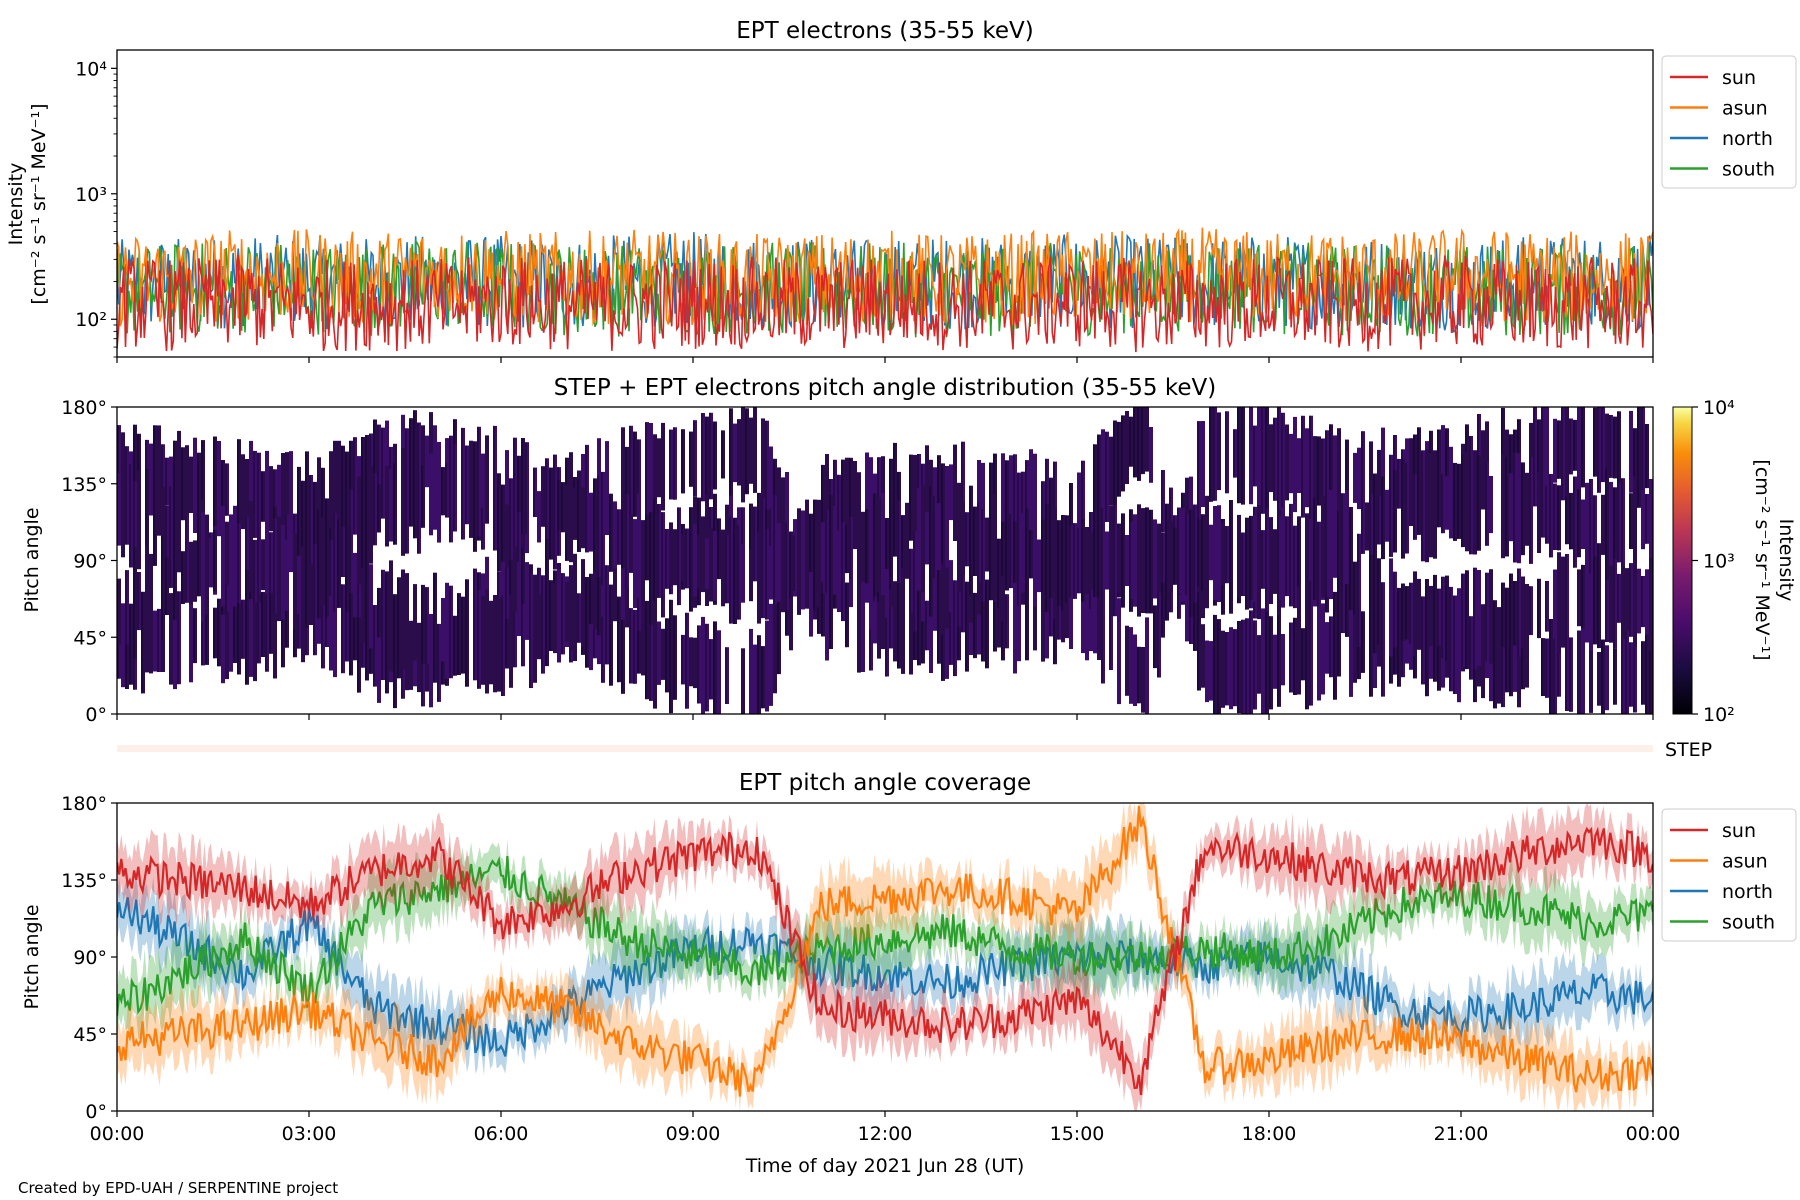 This screenshot has width=1800, height=1200. I want to click on colorbar-tick-label: 10³, so click(1719, 562).